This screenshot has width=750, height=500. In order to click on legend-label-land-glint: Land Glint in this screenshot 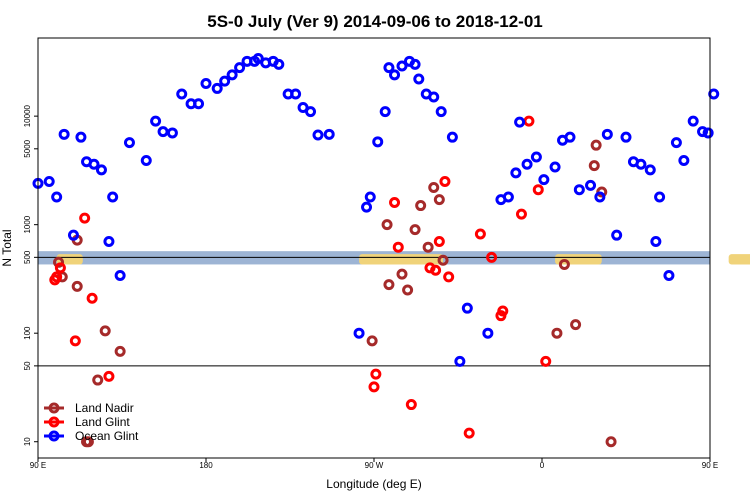, I will do `click(102, 422)`.